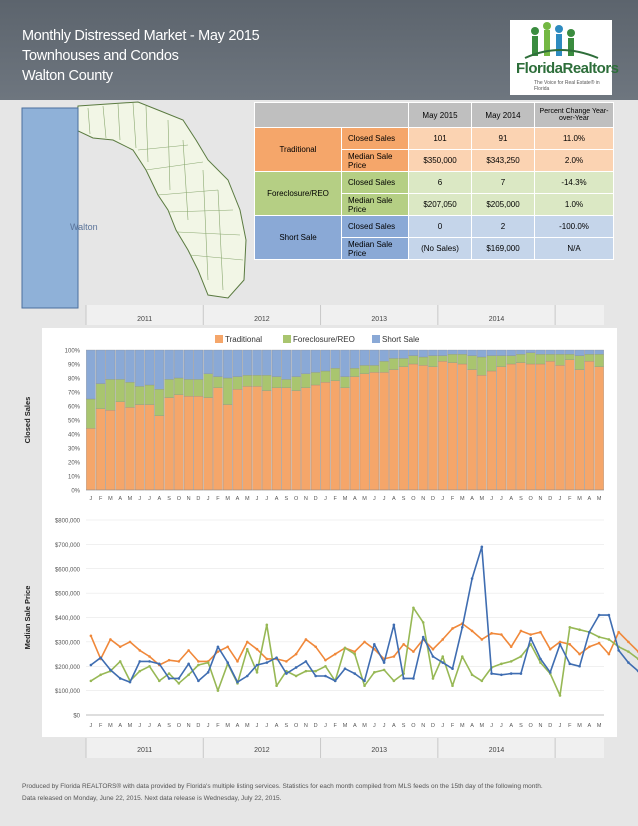 The height and width of the screenshot is (826, 638). Describe the element at coordinates (50, 208) in the screenshot. I see `walton-county-shape` at that location.